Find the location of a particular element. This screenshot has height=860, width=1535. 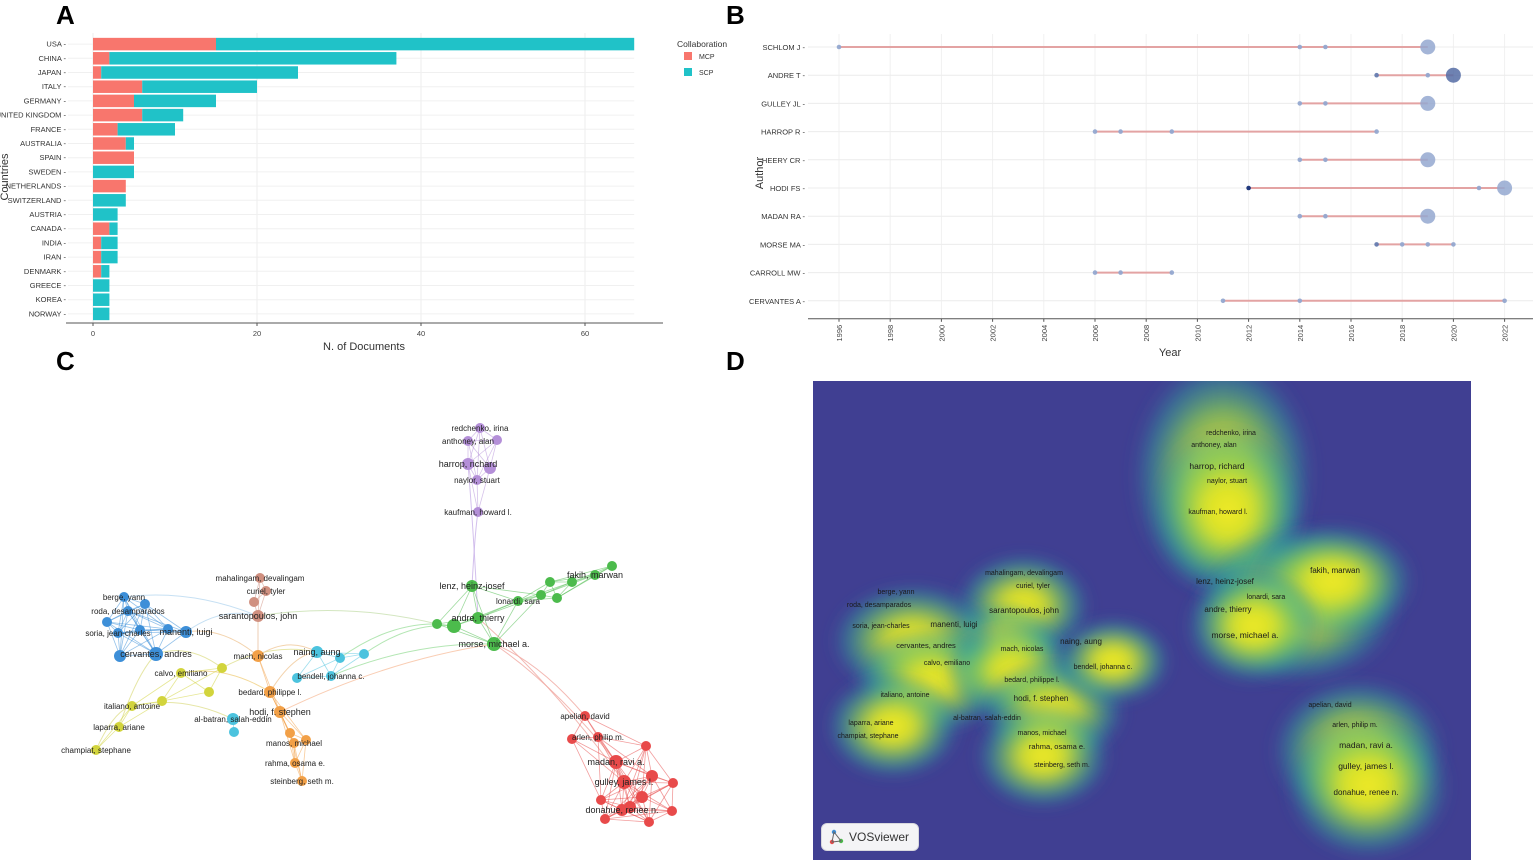

bar-japan-scp is located at coordinates (199, 72).